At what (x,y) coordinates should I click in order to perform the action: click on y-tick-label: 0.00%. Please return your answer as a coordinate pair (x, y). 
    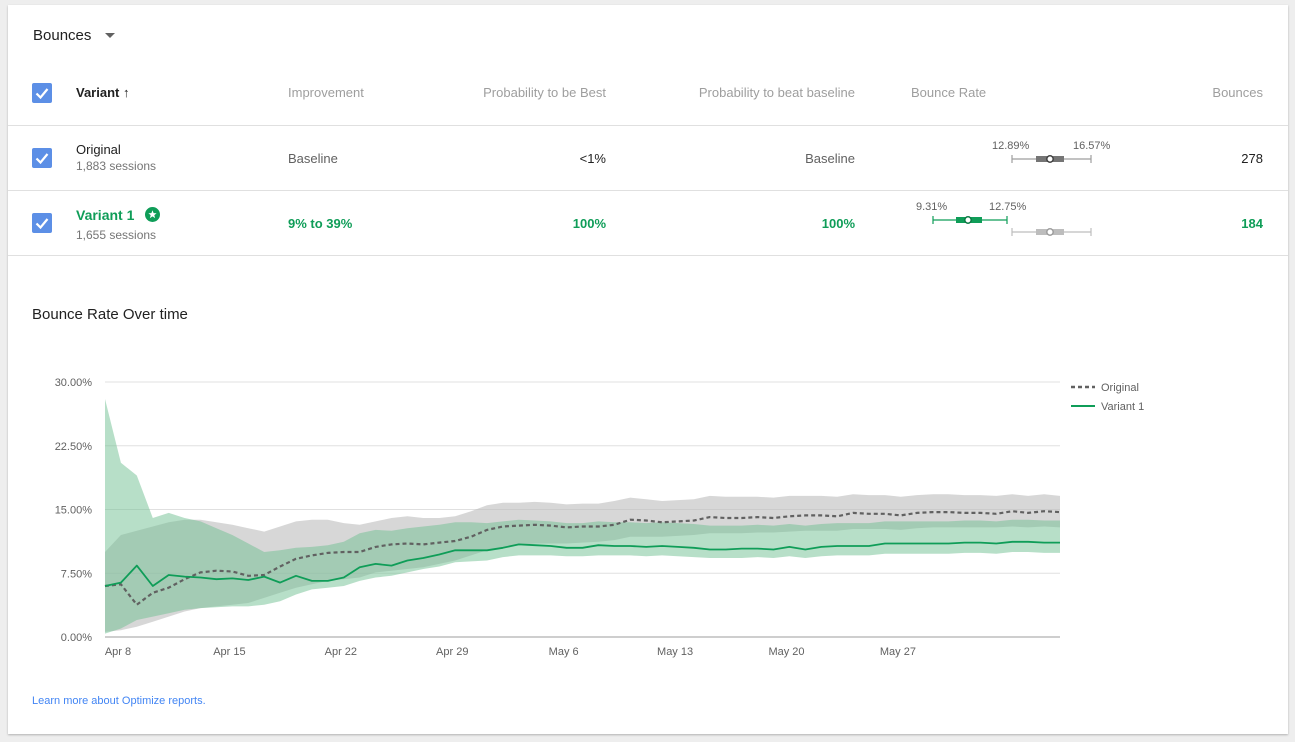
    Looking at the image, I should click on (76, 638).